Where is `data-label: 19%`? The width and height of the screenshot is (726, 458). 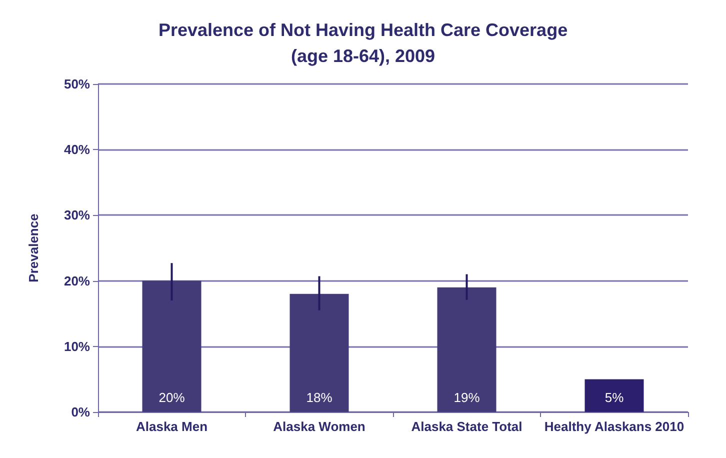
data-label: 19% is located at coordinates (467, 397).